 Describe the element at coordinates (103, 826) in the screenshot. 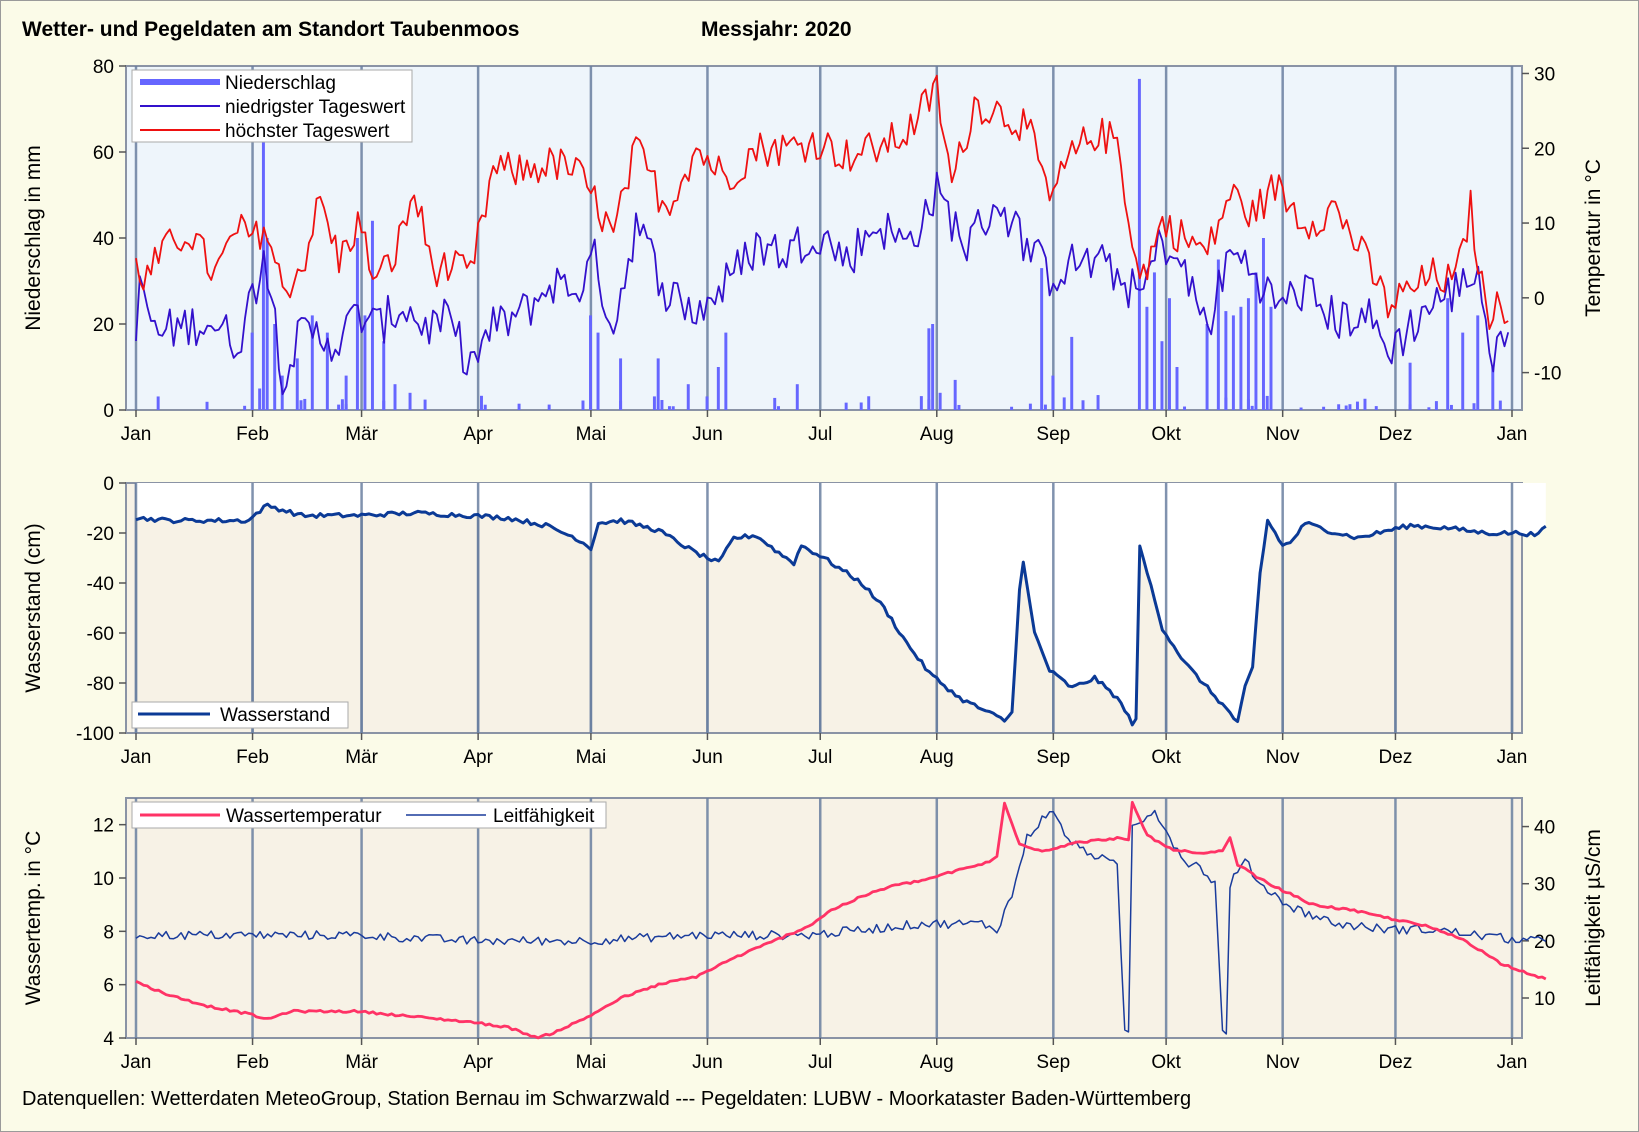

I see `y-tick-label: 12` at that location.